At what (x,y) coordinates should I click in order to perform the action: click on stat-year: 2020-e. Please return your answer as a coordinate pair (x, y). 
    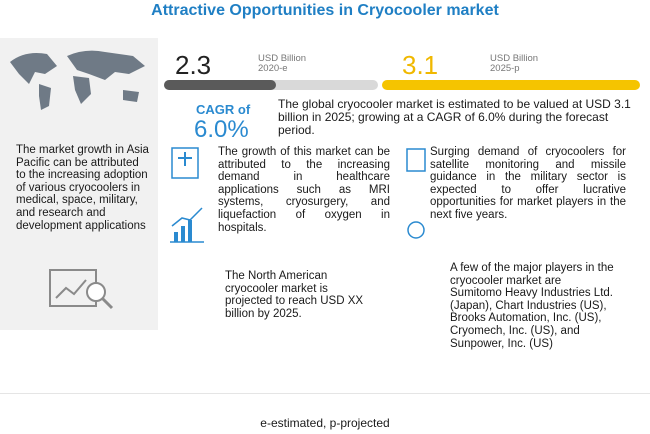
    Looking at the image, I should click on (273, 68).